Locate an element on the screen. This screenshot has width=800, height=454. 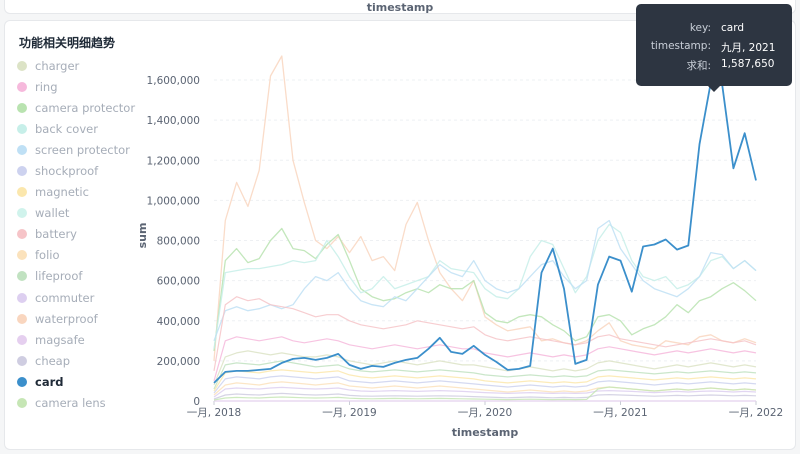
x-tick-label: 一月, 2021 is located at coordinates (620, 413).